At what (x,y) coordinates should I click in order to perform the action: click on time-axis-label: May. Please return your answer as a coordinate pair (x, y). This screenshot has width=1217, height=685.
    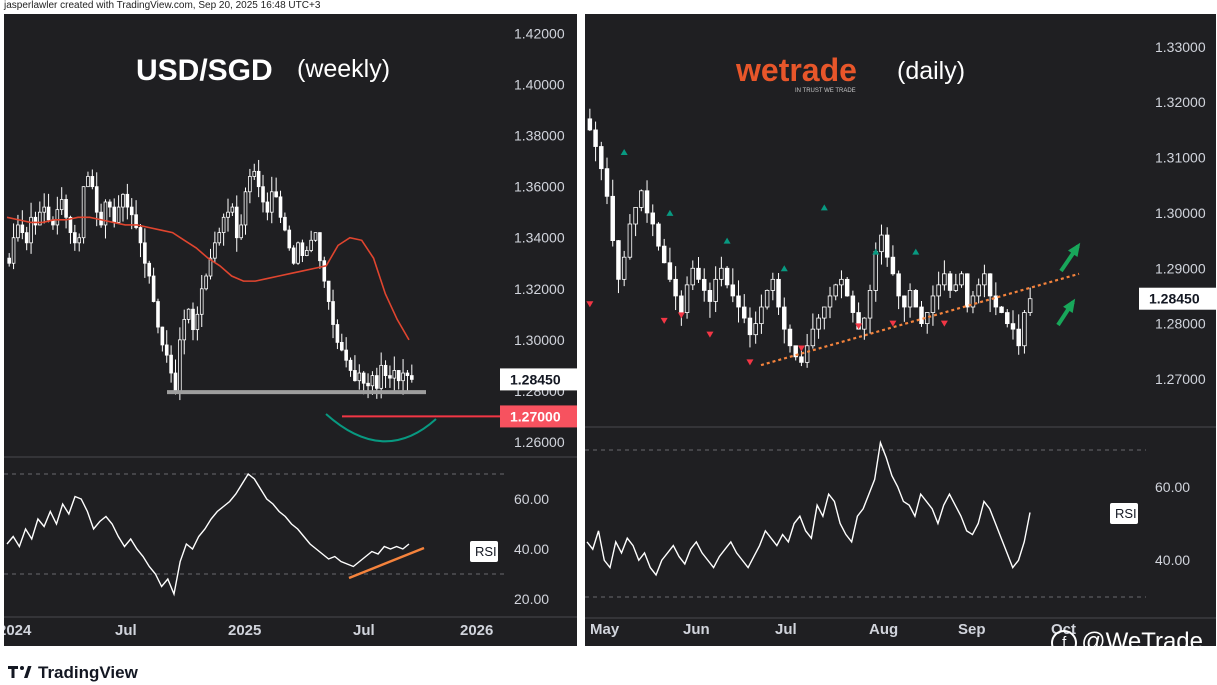
    Looking at the image, I should click on (605, 629).